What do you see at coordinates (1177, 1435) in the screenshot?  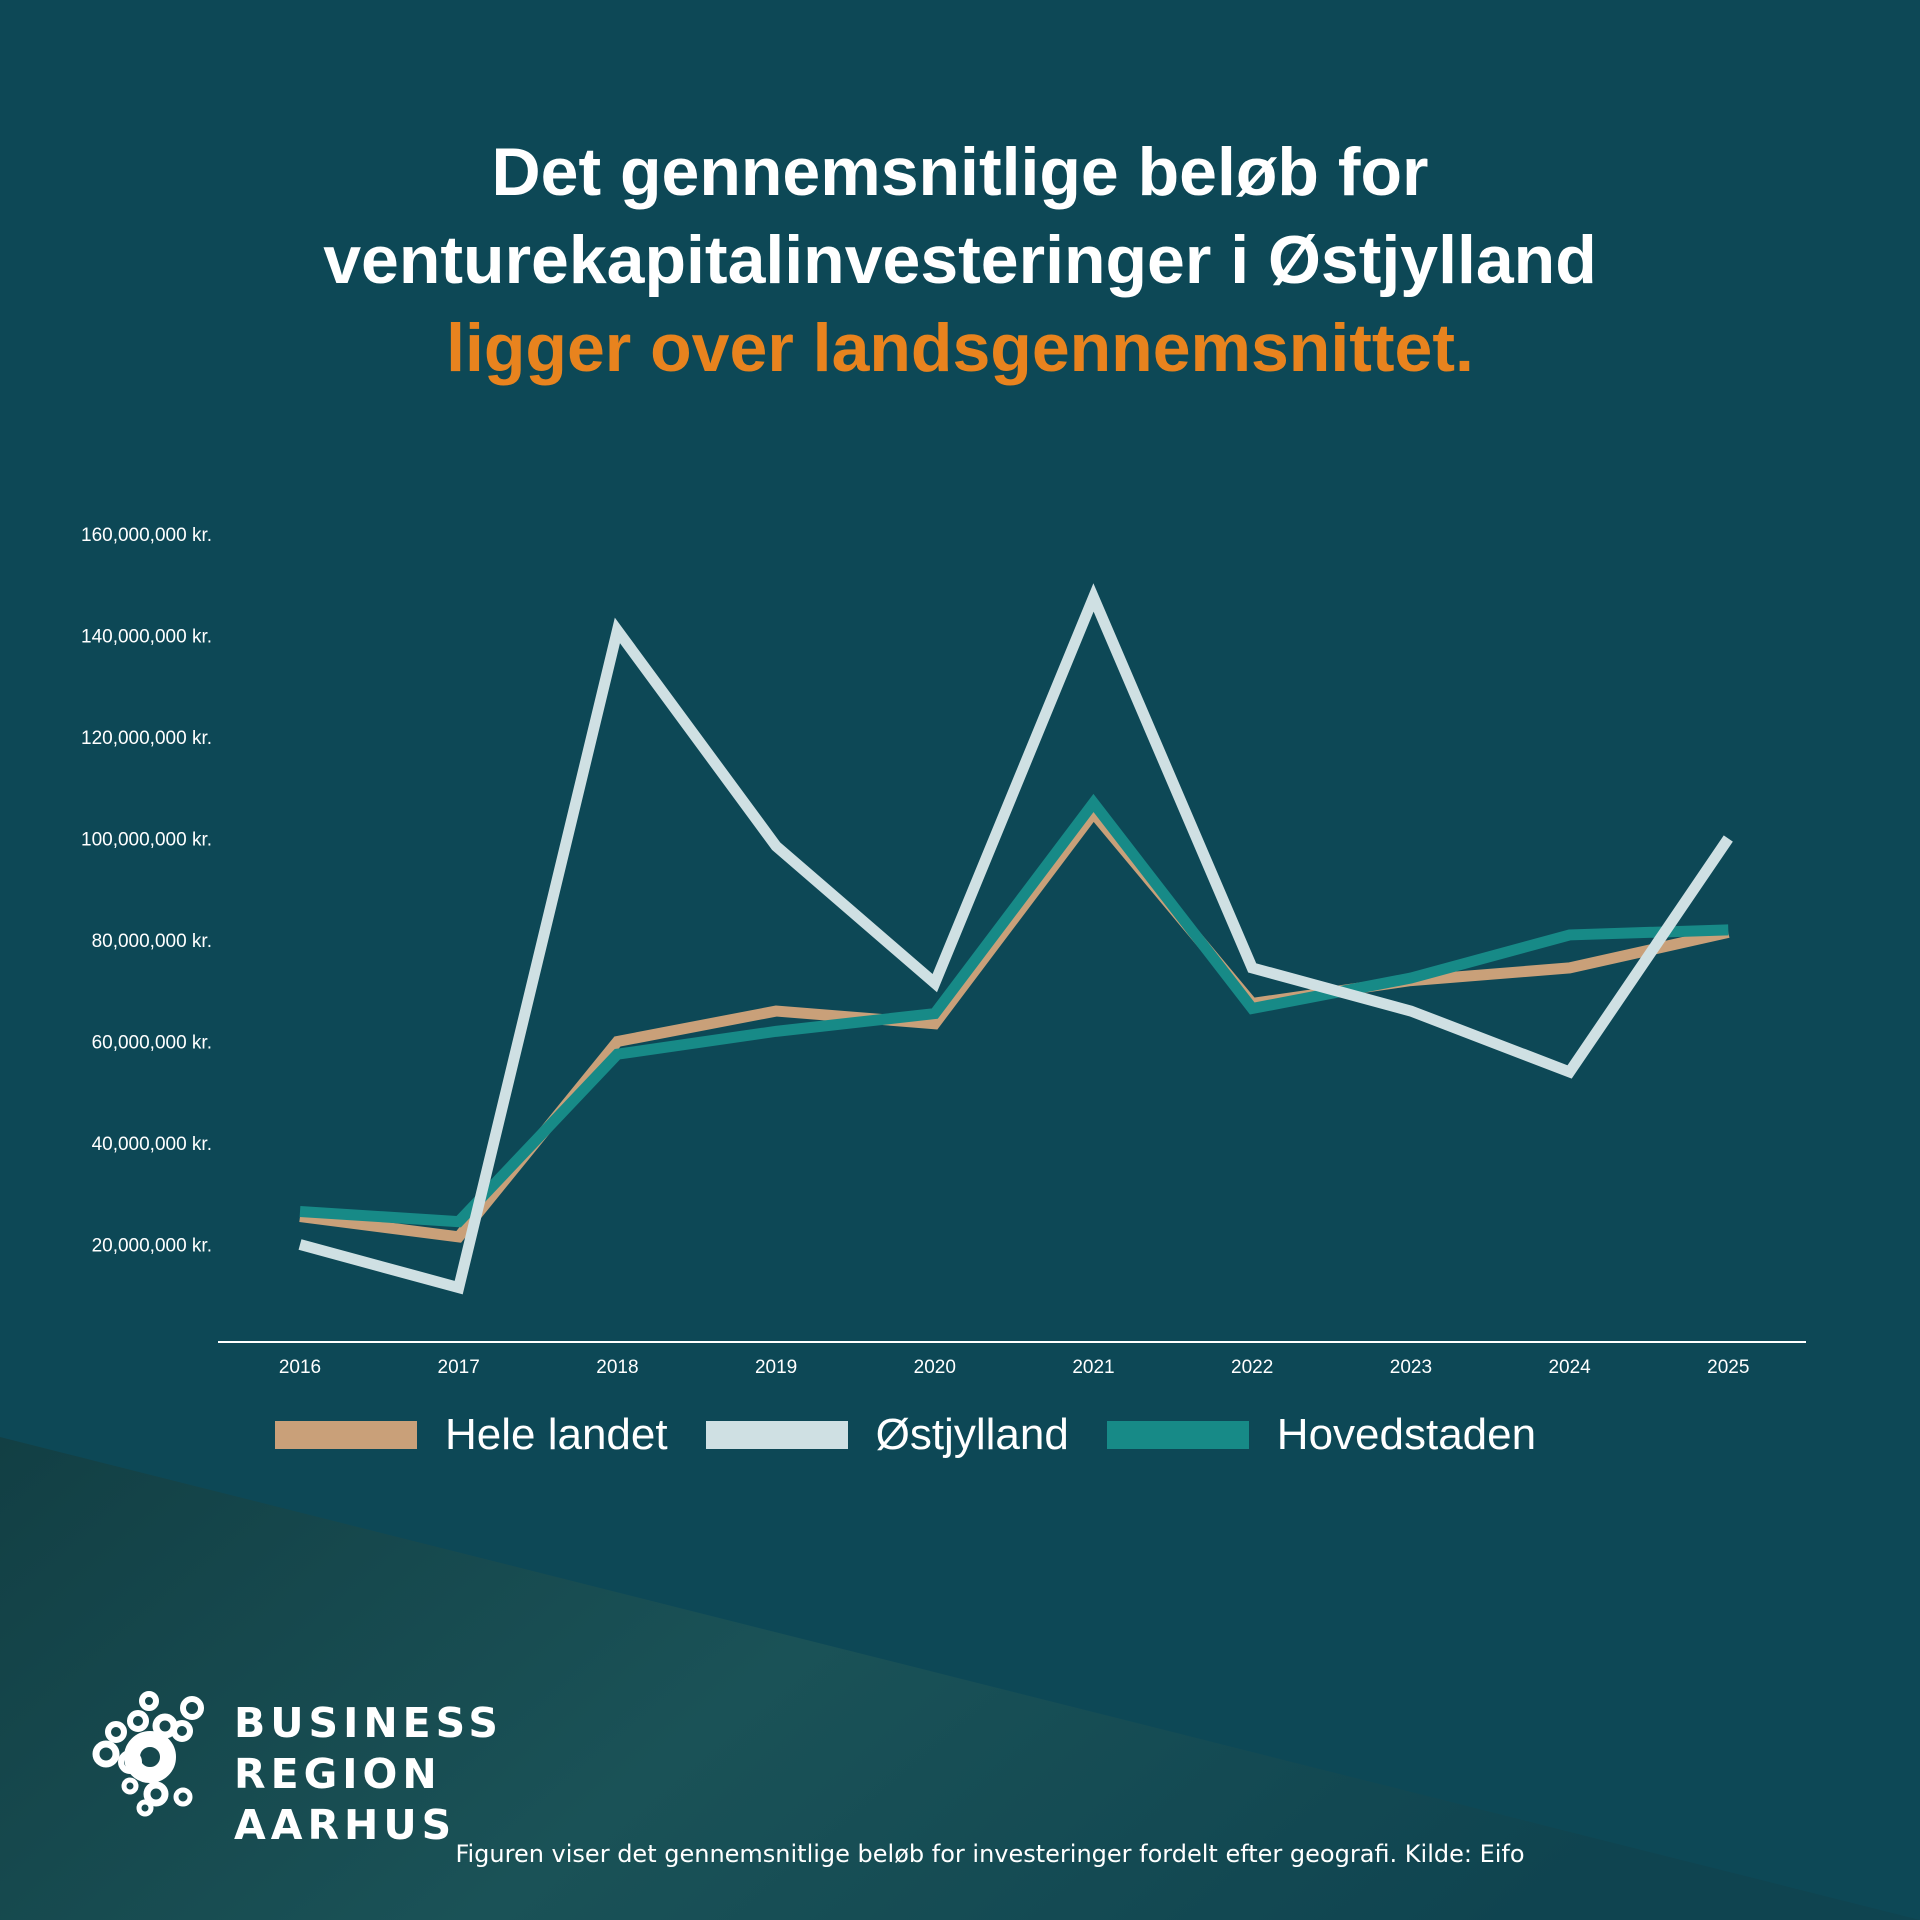 I see `legend-swatch-hovedstaden` at bounding box center [1177, 1435].